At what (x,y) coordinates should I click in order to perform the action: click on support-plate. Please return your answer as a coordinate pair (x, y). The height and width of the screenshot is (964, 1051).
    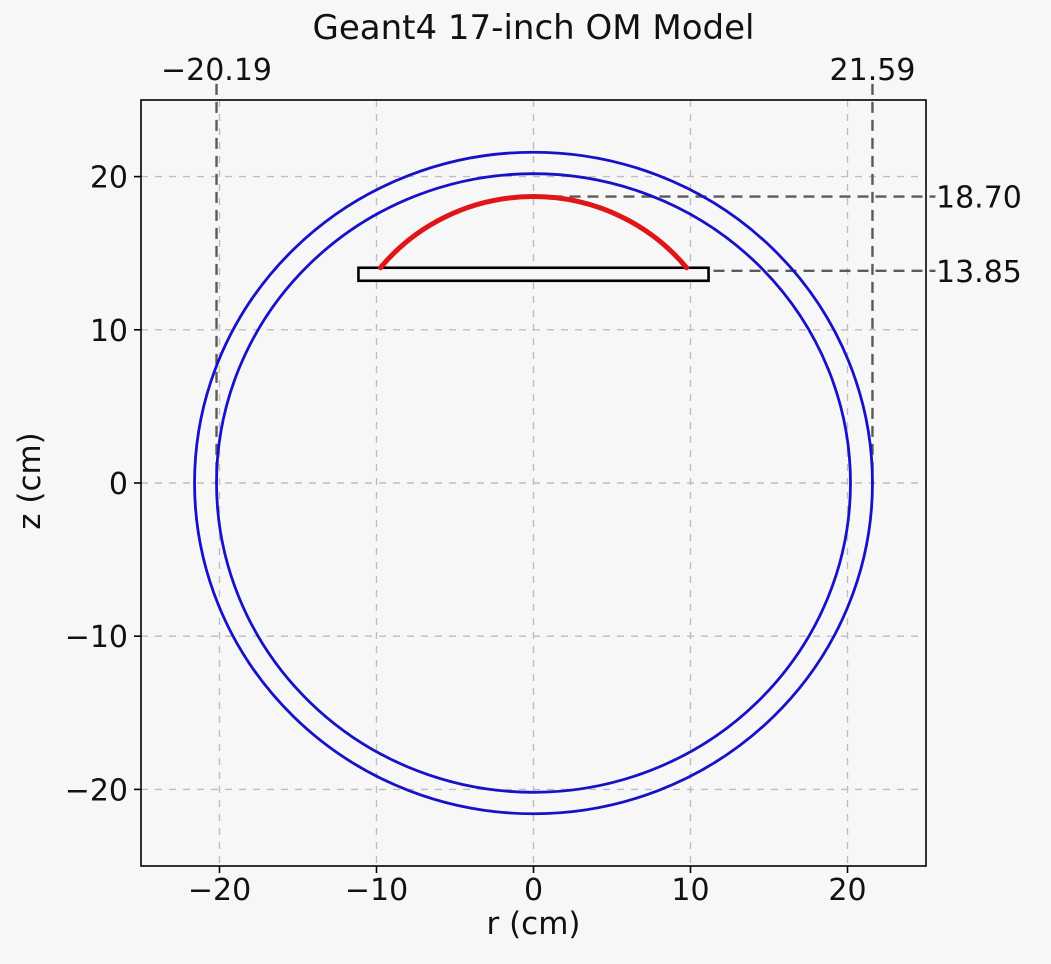
    Looking at the image, I should click on (533, 274).